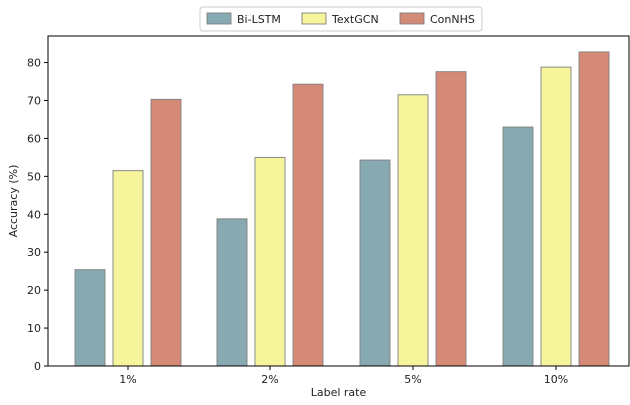 The width and height of the screenshot is (630, 405). What do you see at coordinates (518, 246) in the screenshot?
I see `bar-bi-lstm-10pct` at bounding box center [518, 246].